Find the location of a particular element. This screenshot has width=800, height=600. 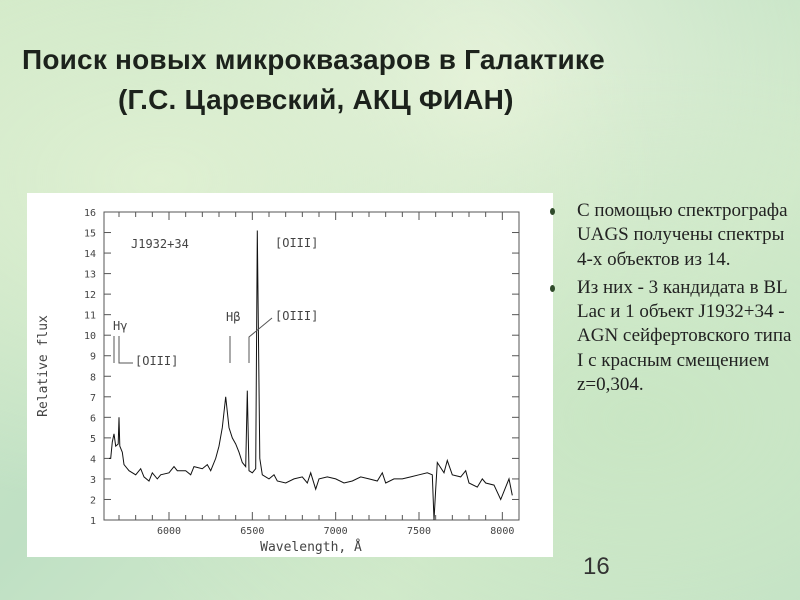

x-tick-label: 6500 is located at coordinates (252, 531).